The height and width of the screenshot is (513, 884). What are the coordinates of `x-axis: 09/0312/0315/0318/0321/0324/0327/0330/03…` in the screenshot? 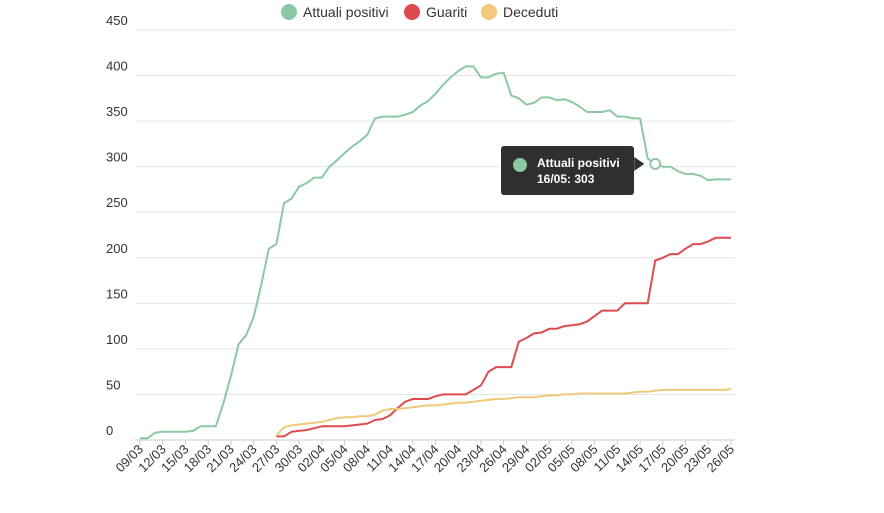 It's located at (425, 457).